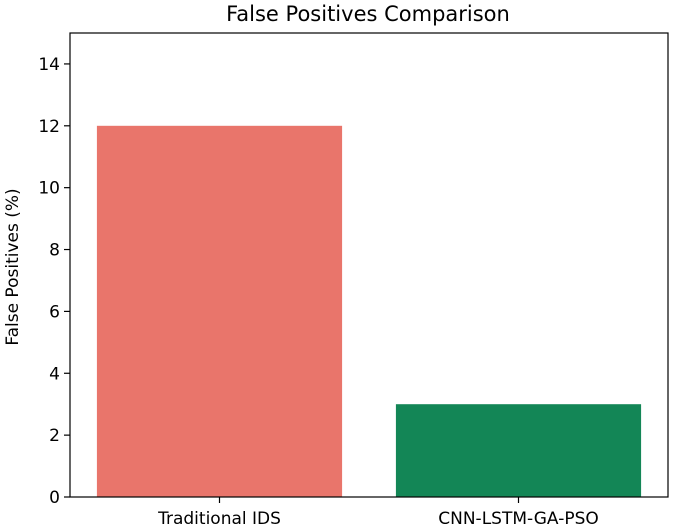 Image resolution: width=685 pixels, height=529 pixels. I want to click on bar-cnn-lstm-ga-pso, so click(518, 450).